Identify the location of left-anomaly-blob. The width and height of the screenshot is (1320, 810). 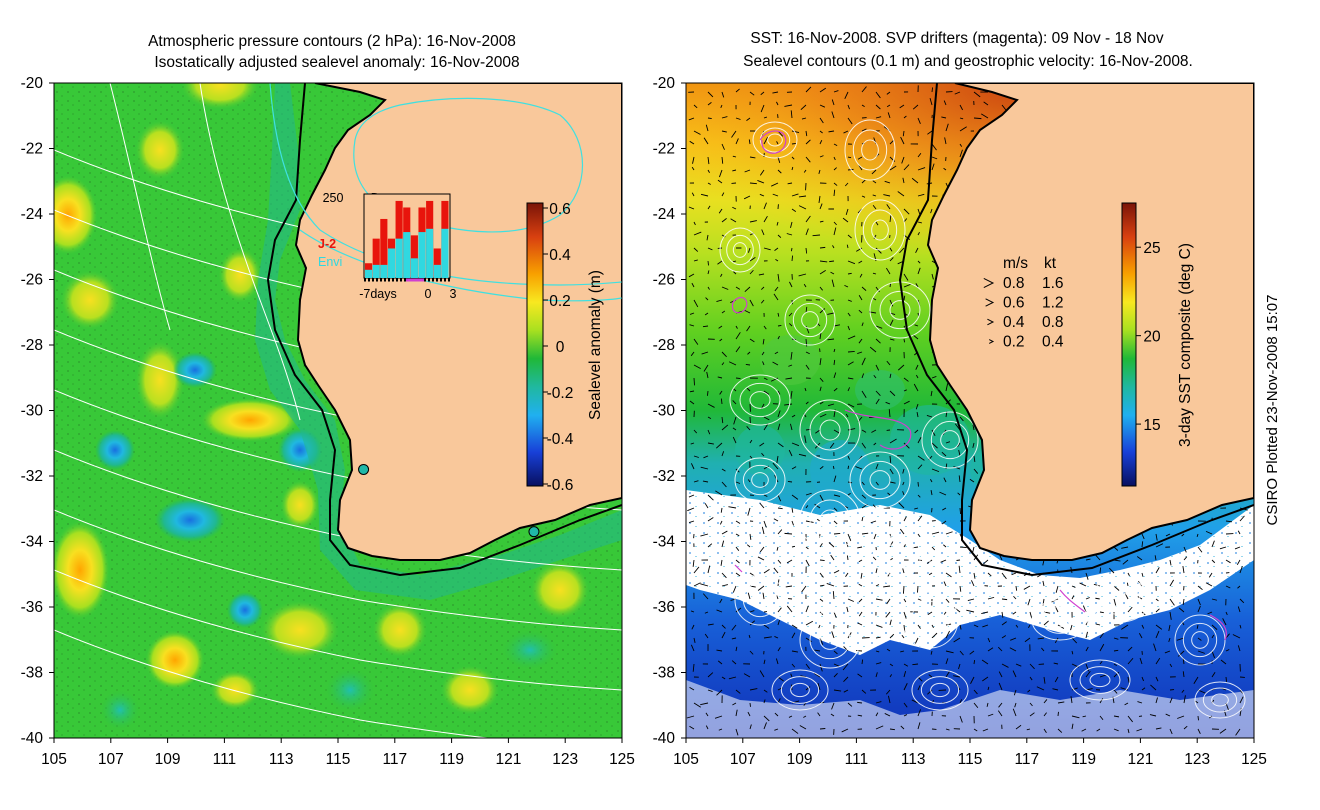
(400, 630).